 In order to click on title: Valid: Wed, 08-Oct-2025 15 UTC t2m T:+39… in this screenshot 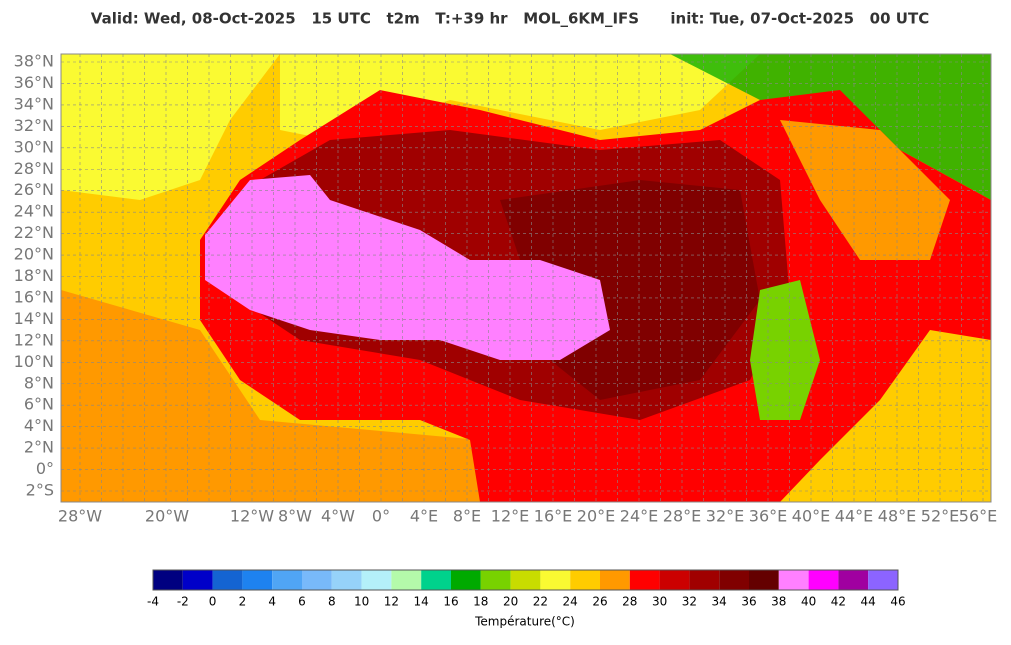, I will do `click(510, 19)`.